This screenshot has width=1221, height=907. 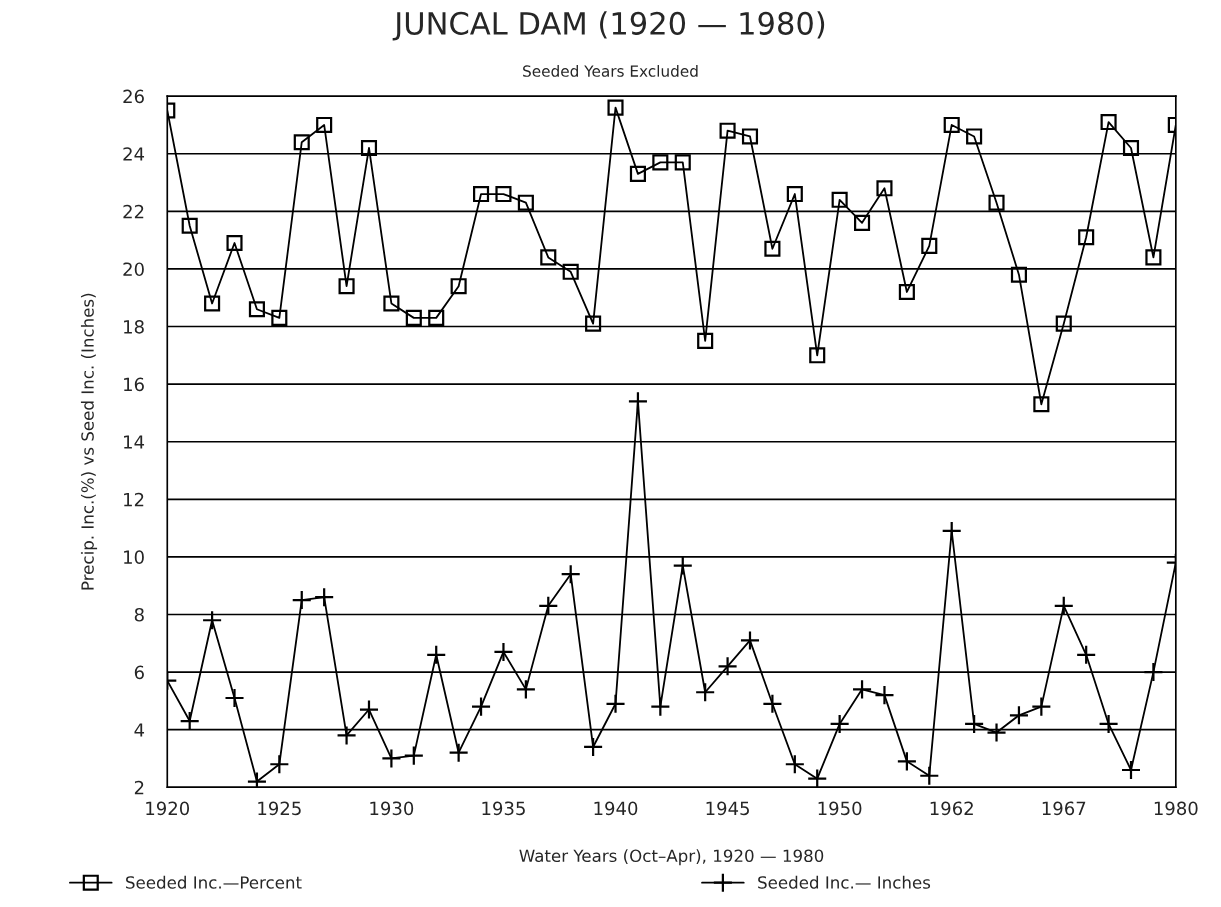 I want to click on x-tick-label: 1962, so click(x=951, y=808).